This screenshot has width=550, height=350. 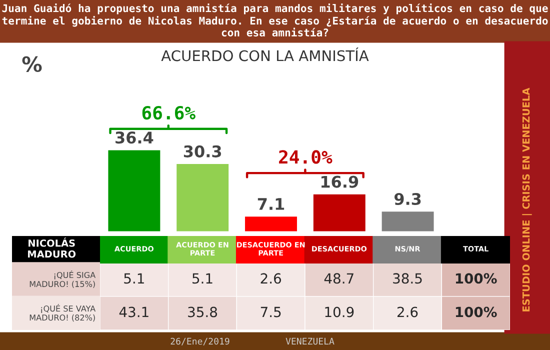 What do you see at coordinates (407, 278) in the screenshot?
I see `data-label: 38.5` at bounding box center [407, 278].